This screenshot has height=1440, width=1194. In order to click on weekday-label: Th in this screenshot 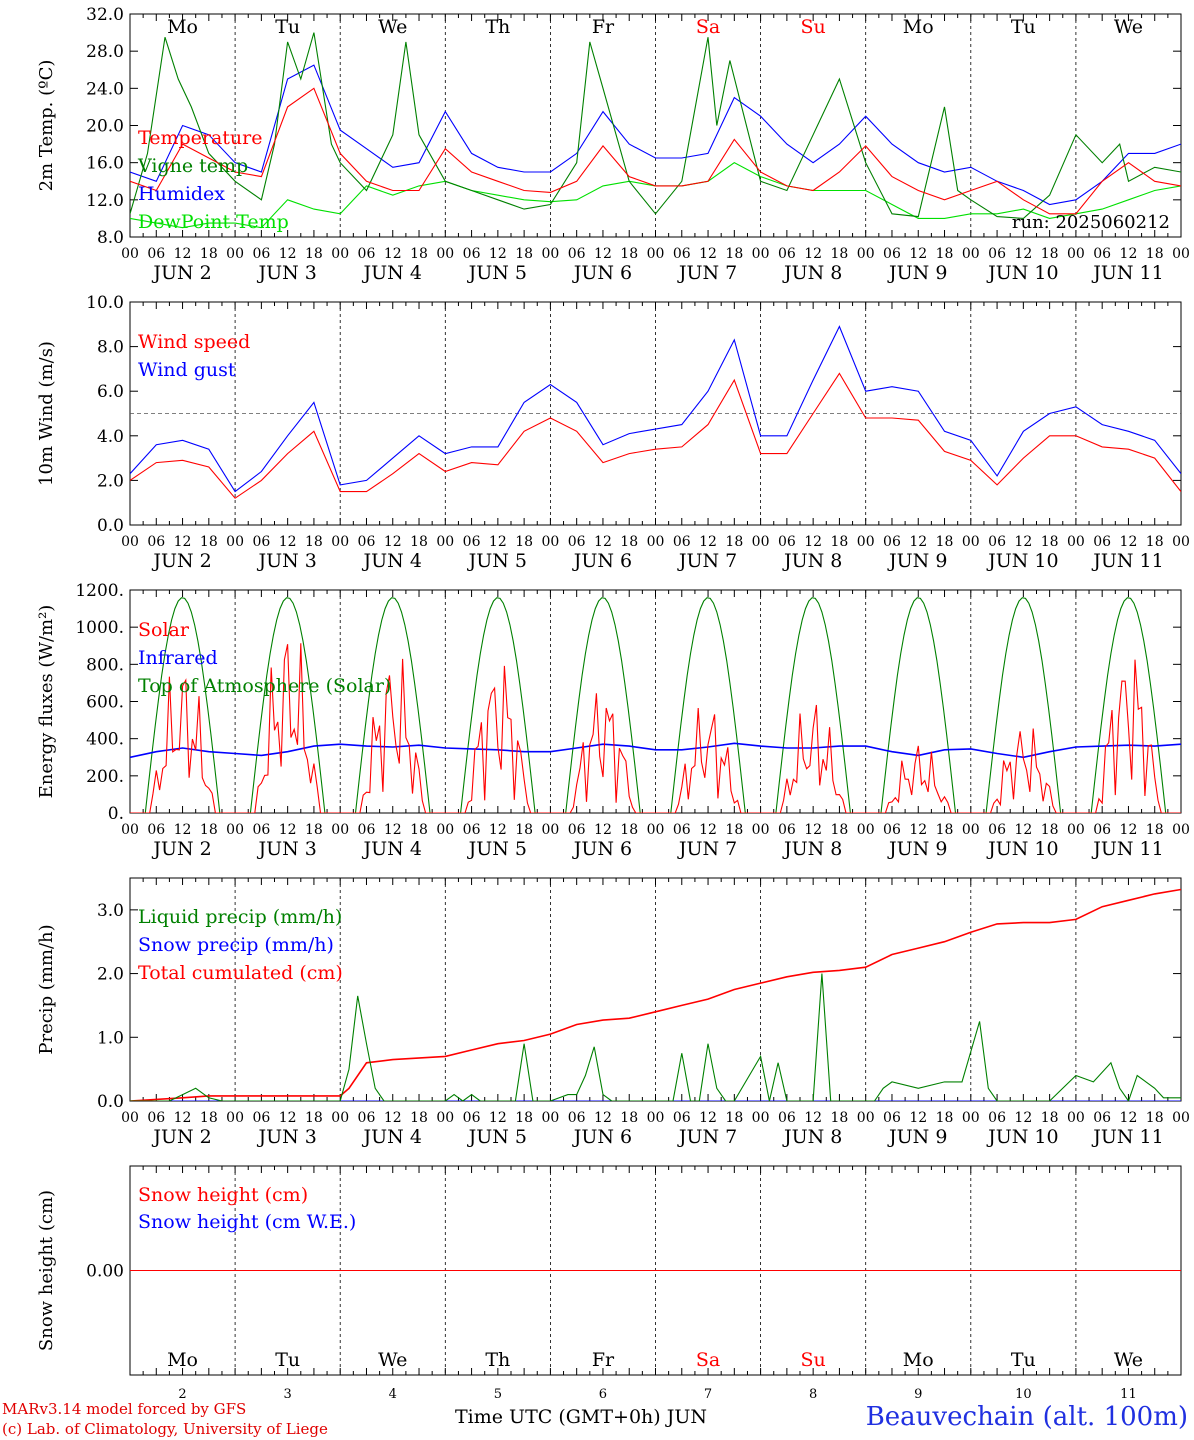, I will do `click(497, 27)`.